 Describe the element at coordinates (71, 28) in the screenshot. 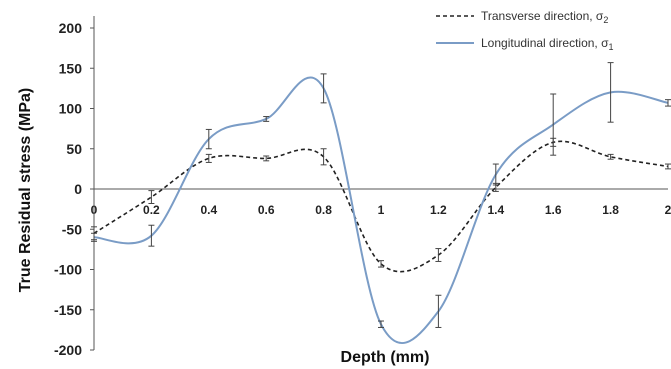

I see `y-tick-label: 200` at that location.